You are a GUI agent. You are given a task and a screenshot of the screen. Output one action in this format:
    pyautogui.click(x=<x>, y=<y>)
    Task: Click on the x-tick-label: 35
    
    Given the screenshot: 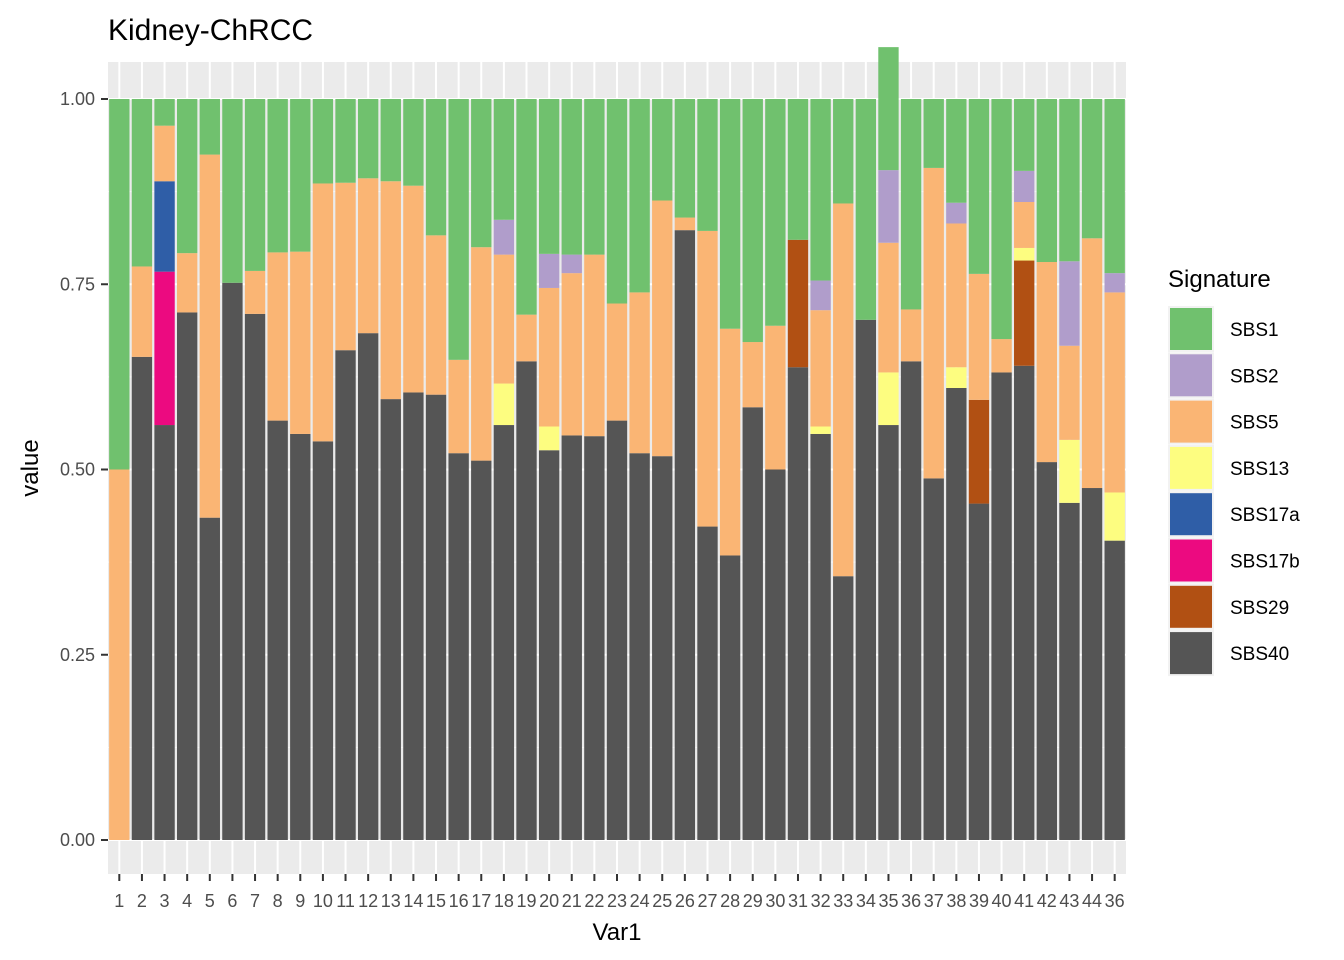 What is the action you would take?
    pyautogui.click(x=888, y=901)
    